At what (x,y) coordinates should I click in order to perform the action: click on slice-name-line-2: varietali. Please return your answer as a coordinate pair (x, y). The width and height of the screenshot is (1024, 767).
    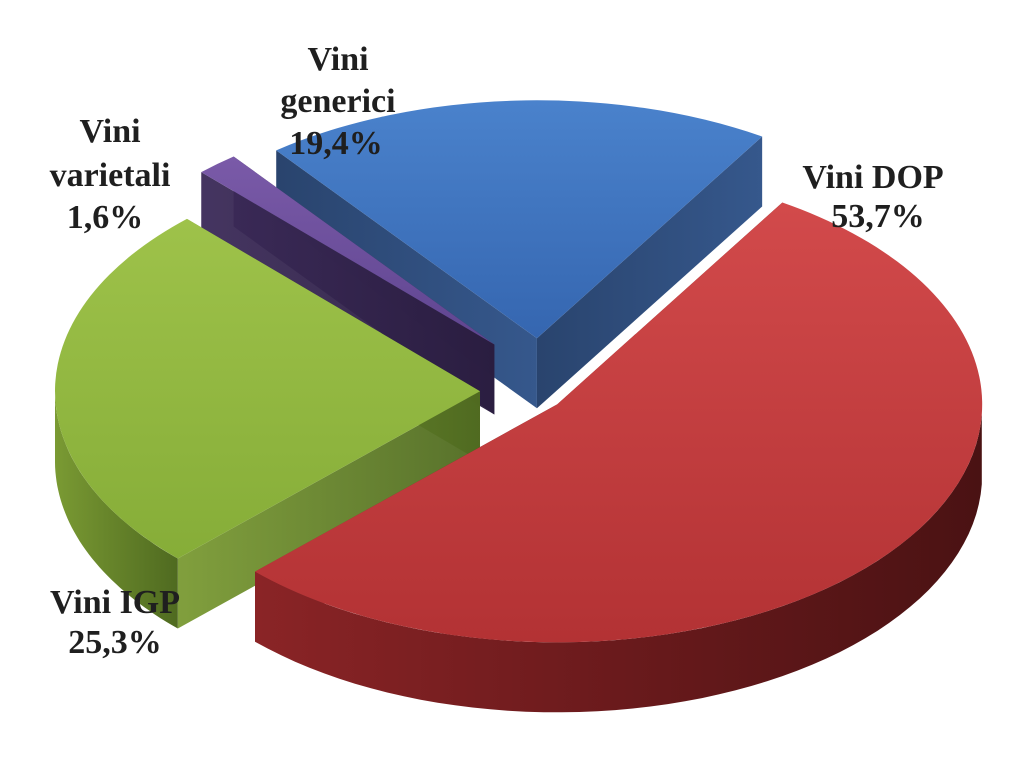
    Looking at the image, I should click on (110, 175).